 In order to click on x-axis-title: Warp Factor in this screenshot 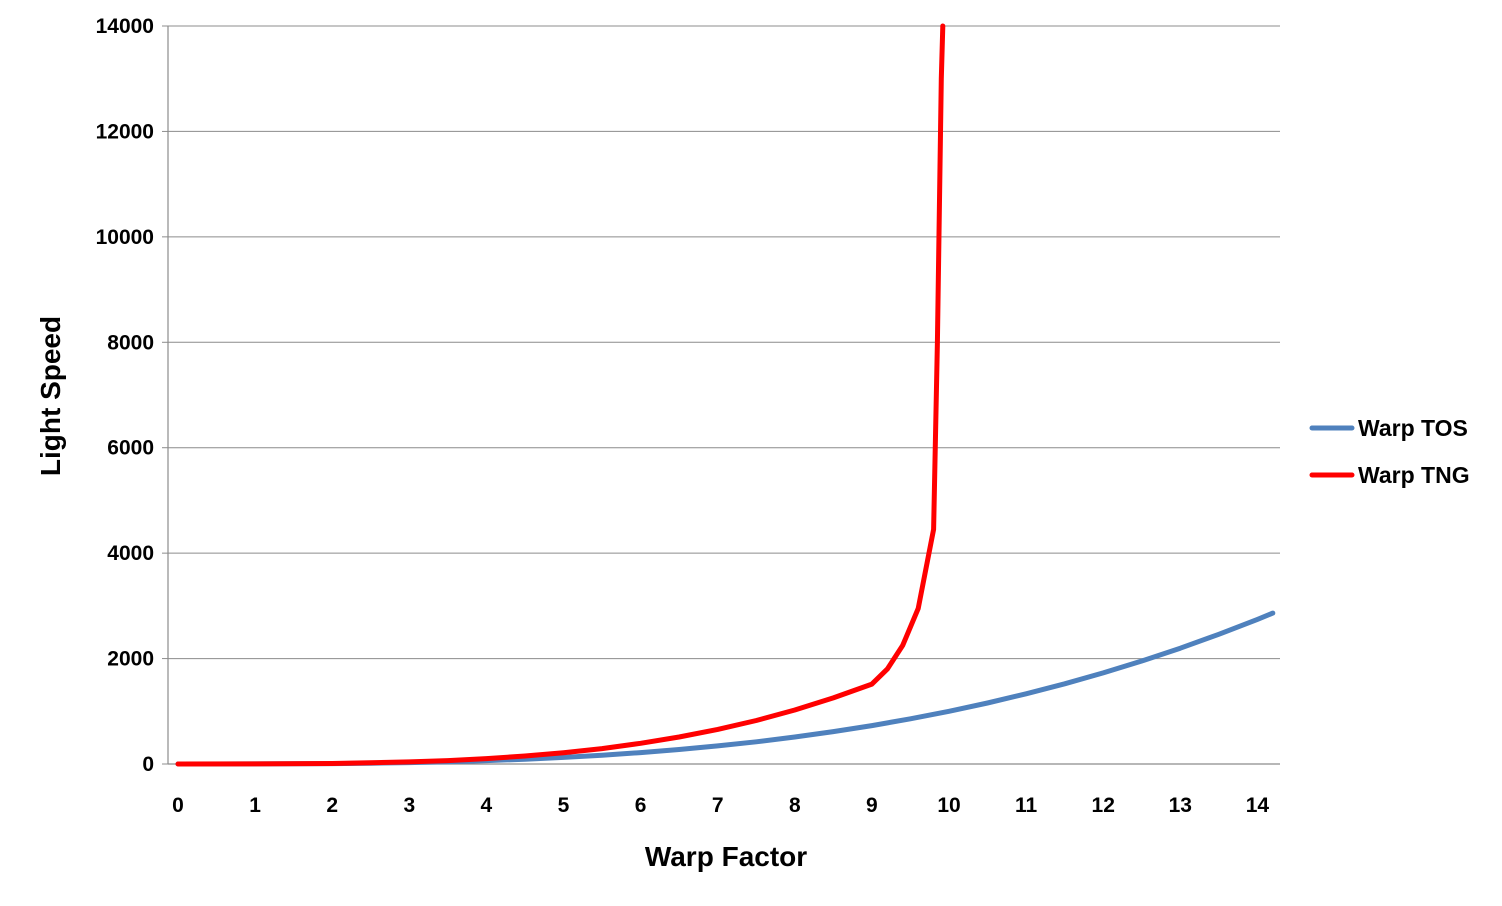, I will do `click(726, 856)`.